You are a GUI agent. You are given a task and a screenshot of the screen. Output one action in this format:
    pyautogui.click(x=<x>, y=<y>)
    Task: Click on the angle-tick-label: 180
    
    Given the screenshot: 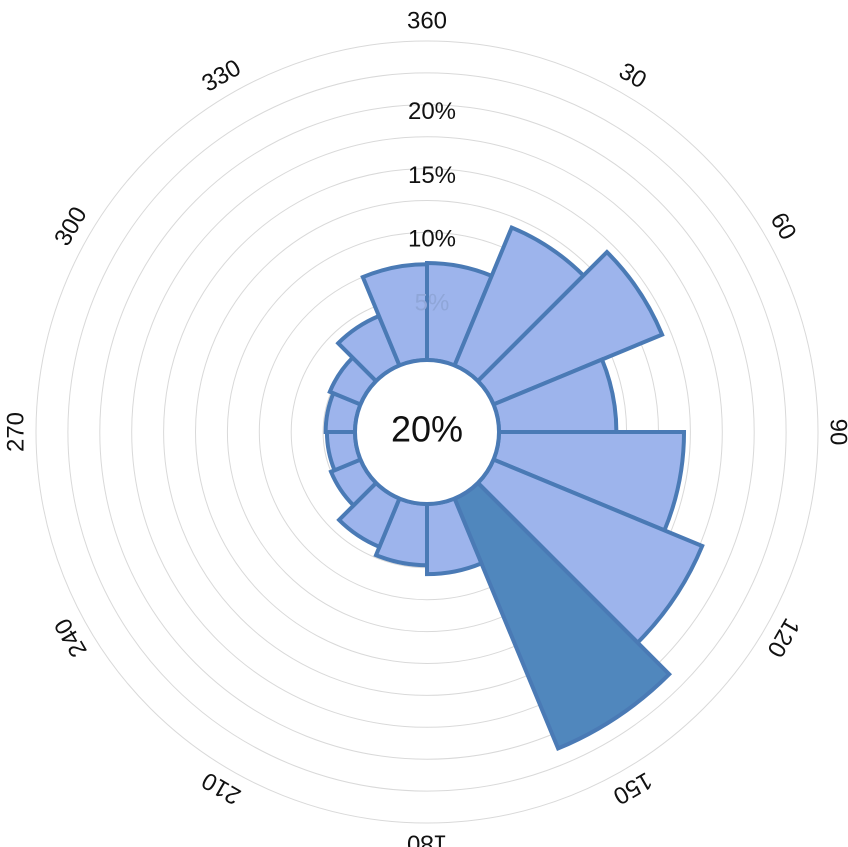 What is the action you would take?
    pyautogui.click(x=427, y=838)
    